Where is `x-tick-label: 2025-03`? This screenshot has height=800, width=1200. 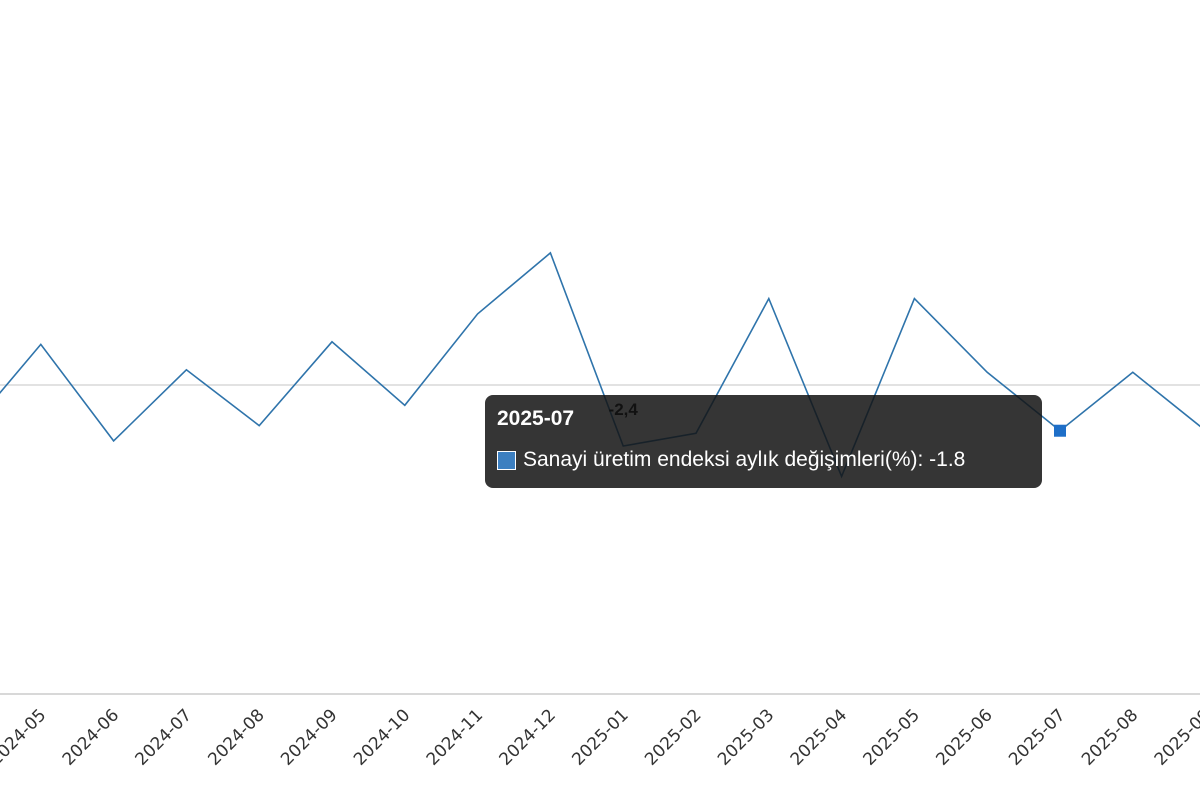
x-tick-label: 2025-03 is located at coordinates (746, 737).